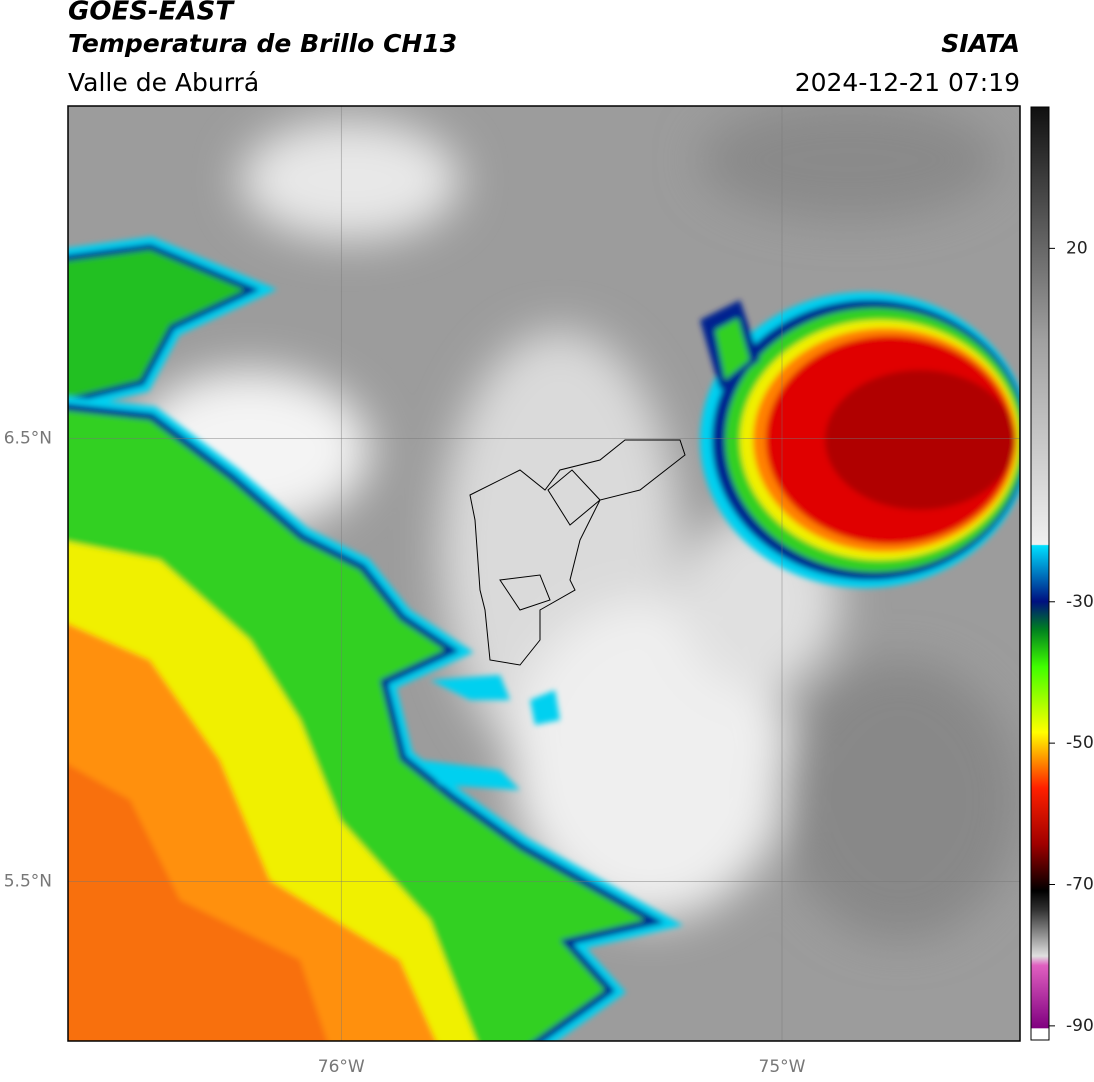 The height and width of the screenshot is (1082, 1094). Describe the element at coordinates (1077, 248) in the screenshot. I see `colorbar-label: 20` at that location.